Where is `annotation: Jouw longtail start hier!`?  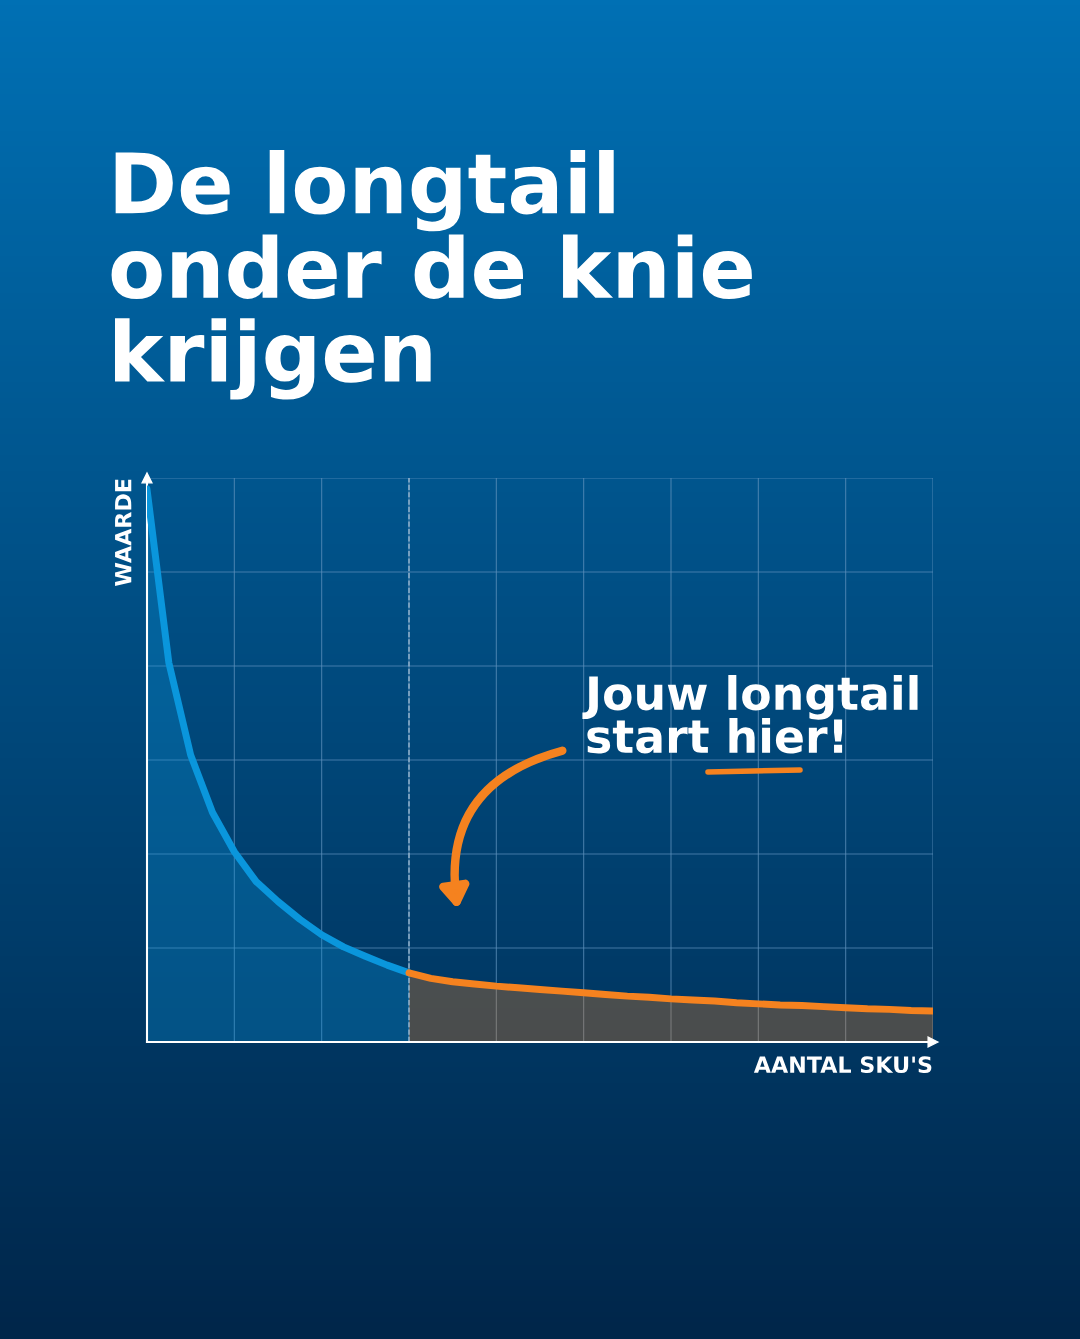
annotation: Jouw longtail start hier! is located at coordinates (750, 714).